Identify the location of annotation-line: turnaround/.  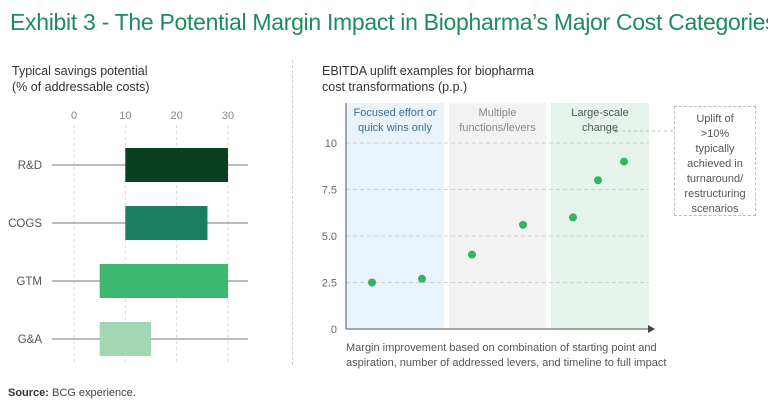
(715, 179).